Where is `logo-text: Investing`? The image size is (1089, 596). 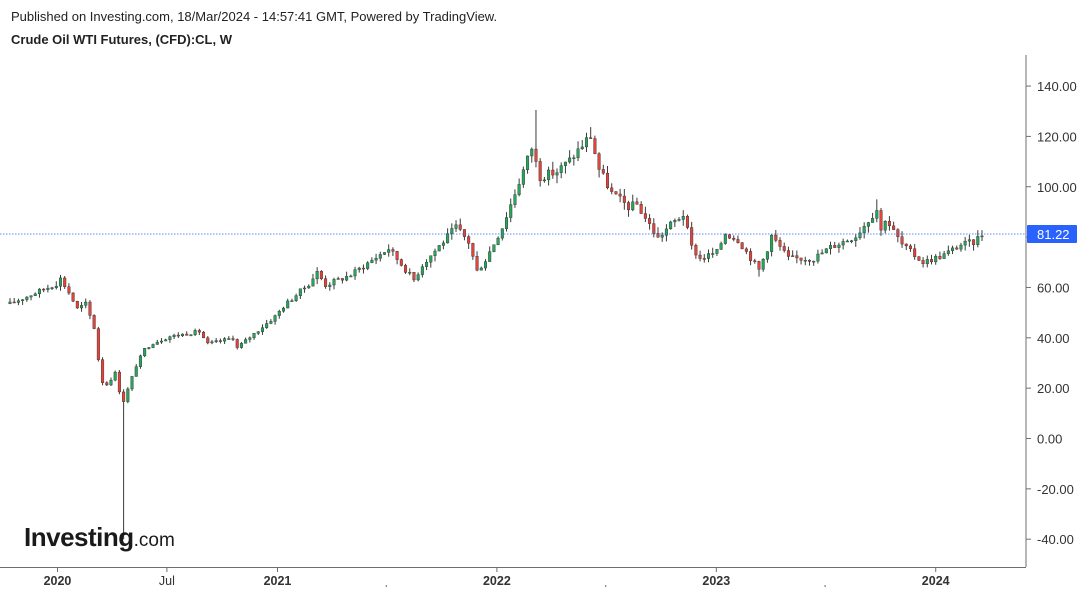 logo-text: Investing is located at coordinates (79, 537).